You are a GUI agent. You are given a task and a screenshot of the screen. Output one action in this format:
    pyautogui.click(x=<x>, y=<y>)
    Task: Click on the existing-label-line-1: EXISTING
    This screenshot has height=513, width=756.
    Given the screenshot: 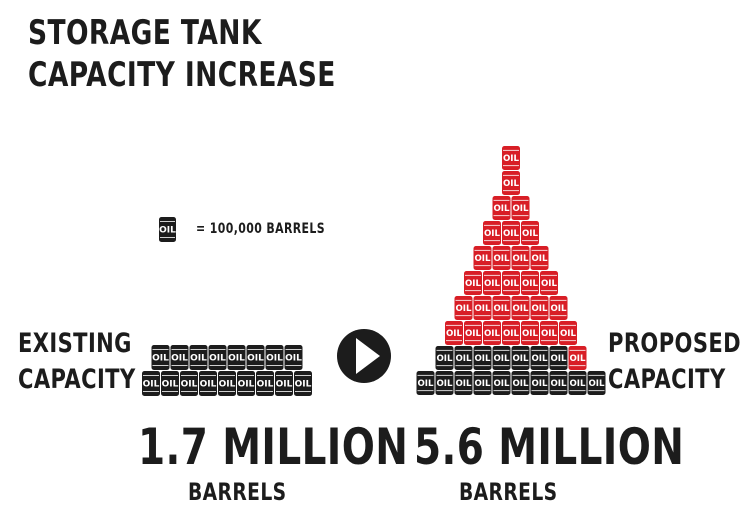 What is the action you would take?
    pyautogui.click(x=75, y=343)
    